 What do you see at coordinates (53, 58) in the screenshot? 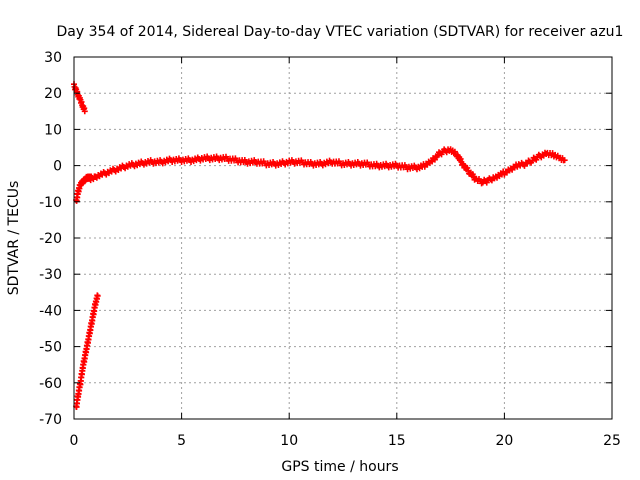
I see `y-tick-label: 30` at bounding box center [53, 58].